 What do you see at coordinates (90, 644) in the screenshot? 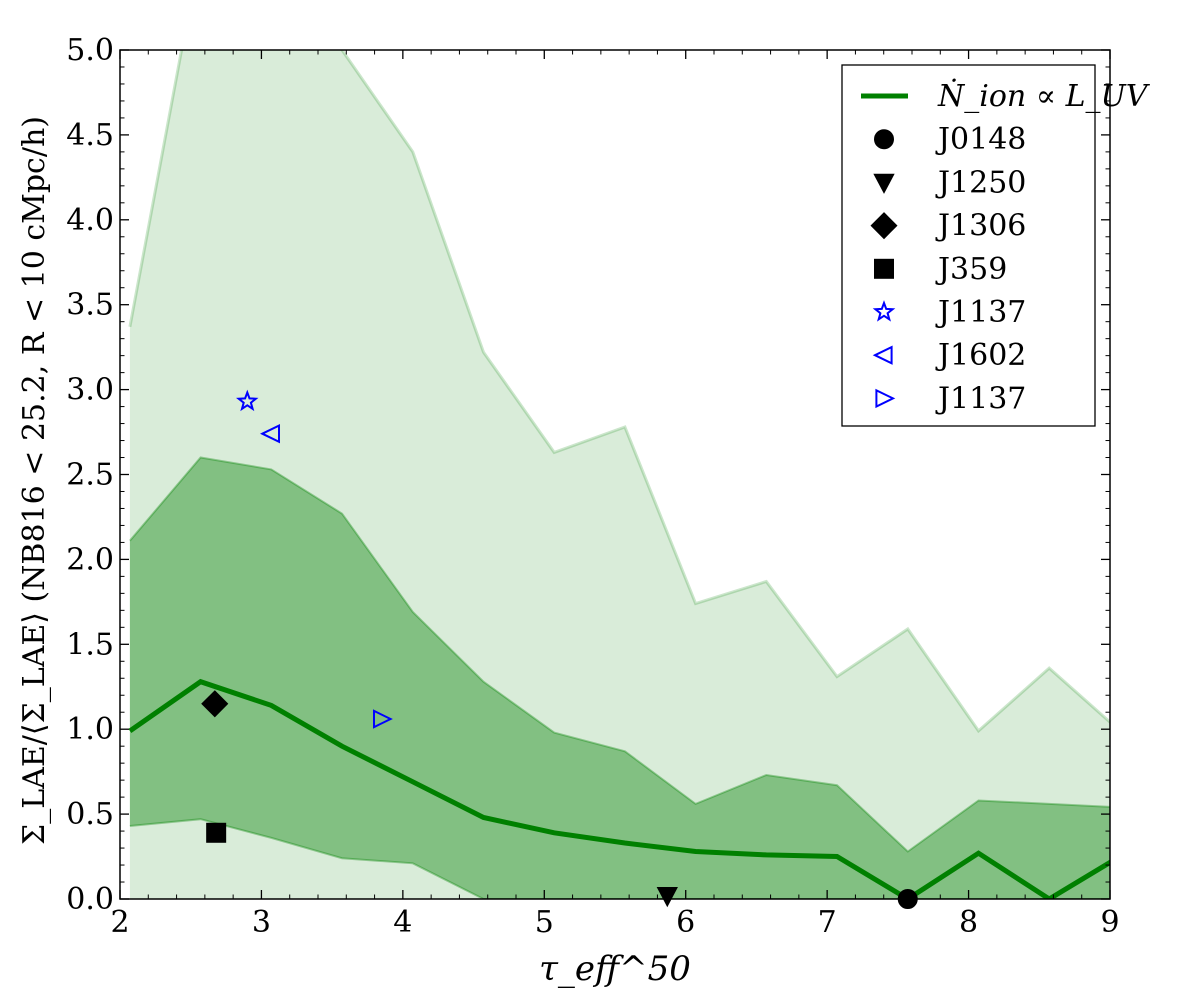
I see `y-tick-label: 1.5` at bounding box center [90, 644].